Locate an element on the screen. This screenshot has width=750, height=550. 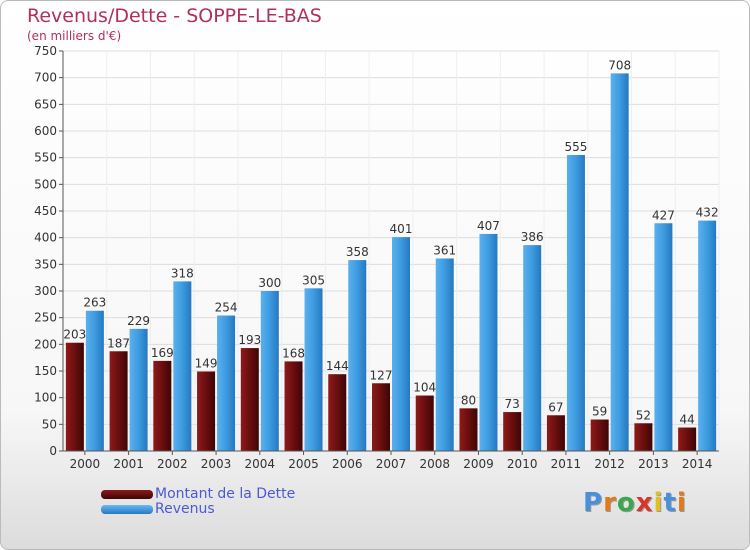
y-tick-label: 450 is located at coordinates (45, 211).